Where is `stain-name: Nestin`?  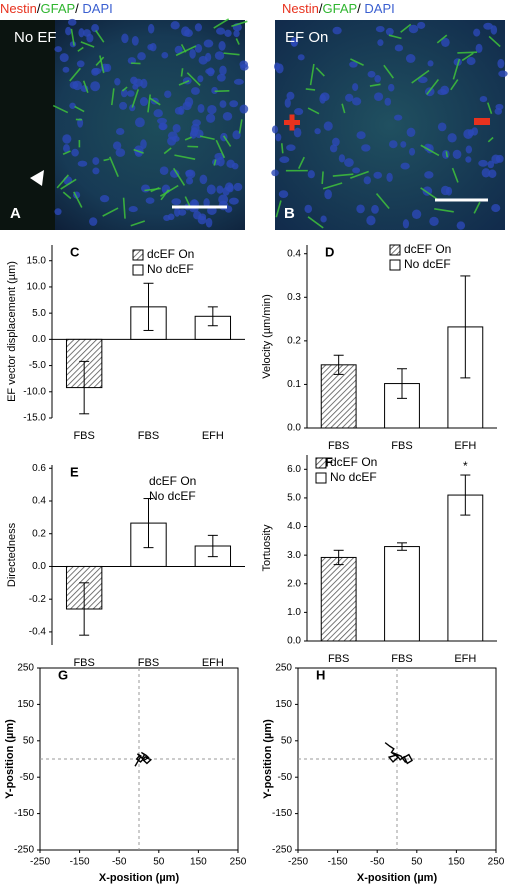 stain-name: Nestin is located at coordinates (18, 8).